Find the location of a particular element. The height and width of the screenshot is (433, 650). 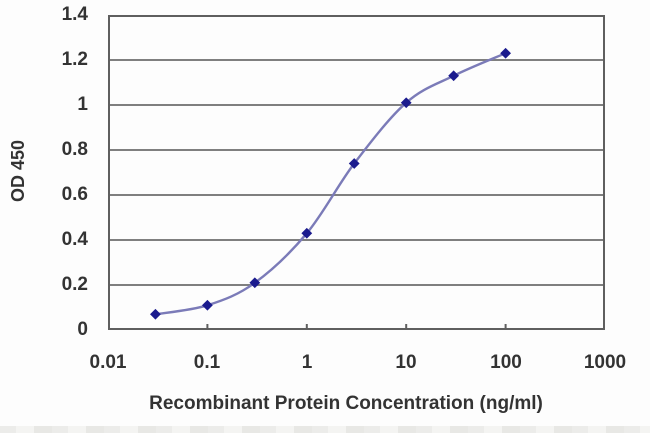

y-tick-label: 0.2 is located at coordinates (74, 284).